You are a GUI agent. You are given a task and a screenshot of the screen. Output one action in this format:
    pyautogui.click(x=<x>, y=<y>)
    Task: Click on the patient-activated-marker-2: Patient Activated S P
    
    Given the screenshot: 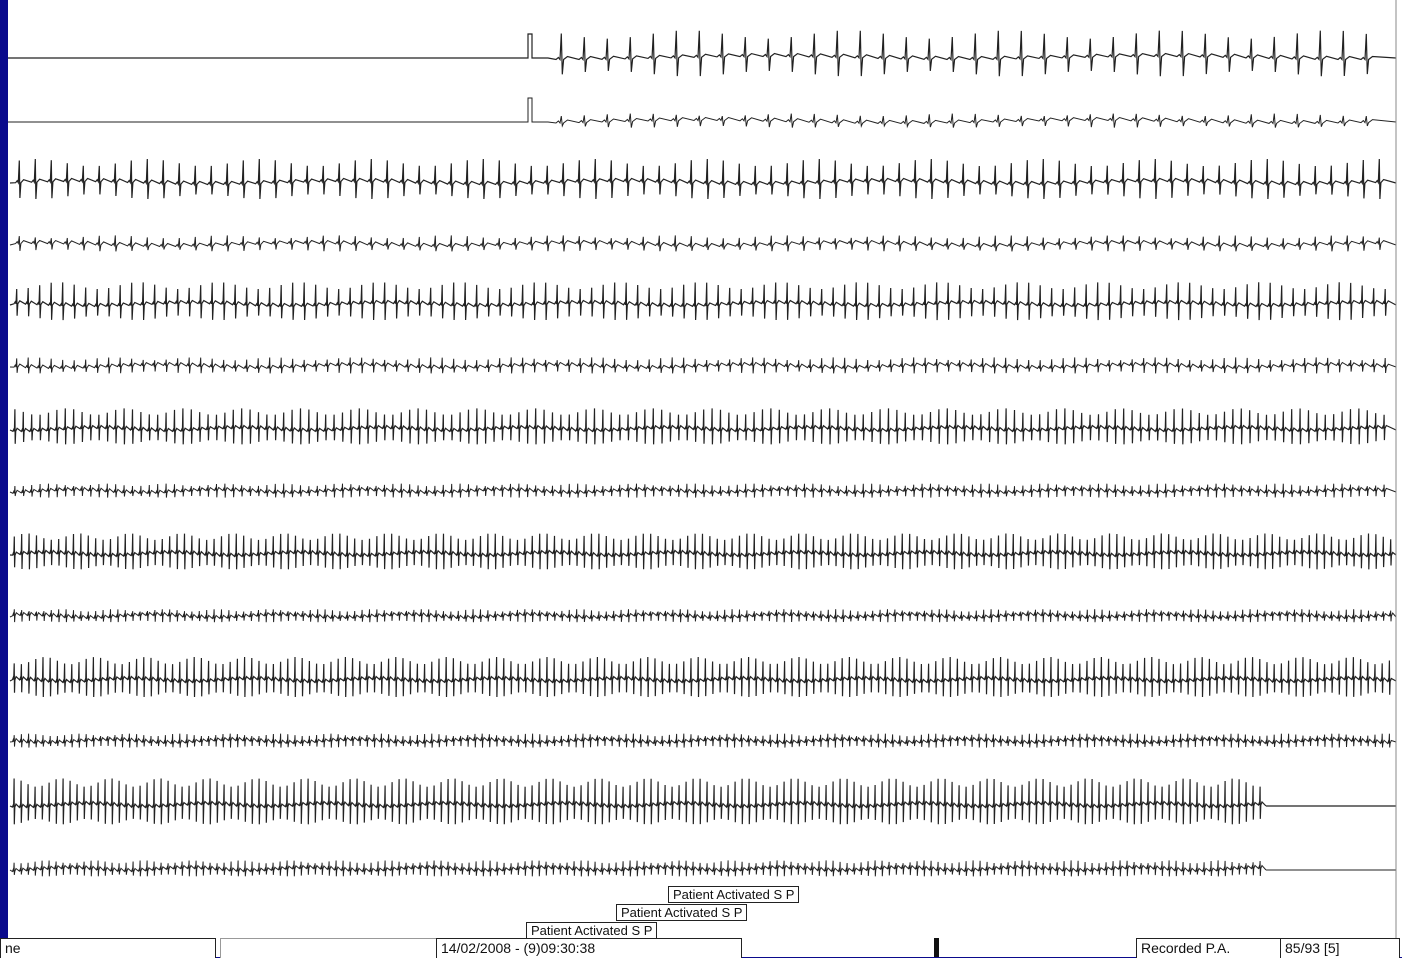 What is the action you would take?
    pyautogui.click(x=682, y=912)
    